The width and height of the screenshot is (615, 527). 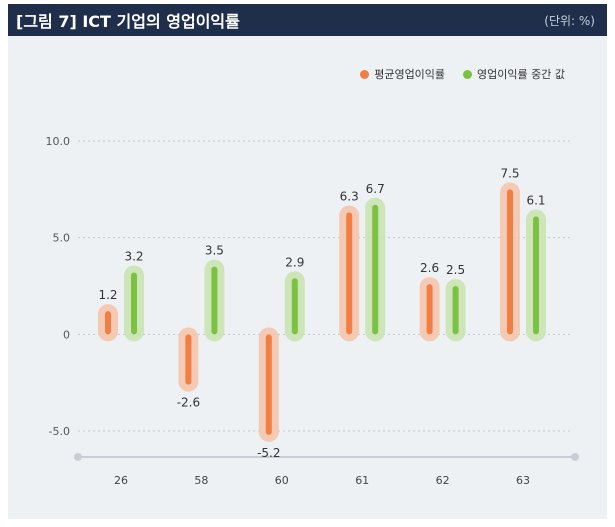 What do you see at coordinates (268, 453) in the screenshot?
I see `data-label: -5.2` at bounding box center [268, 453].